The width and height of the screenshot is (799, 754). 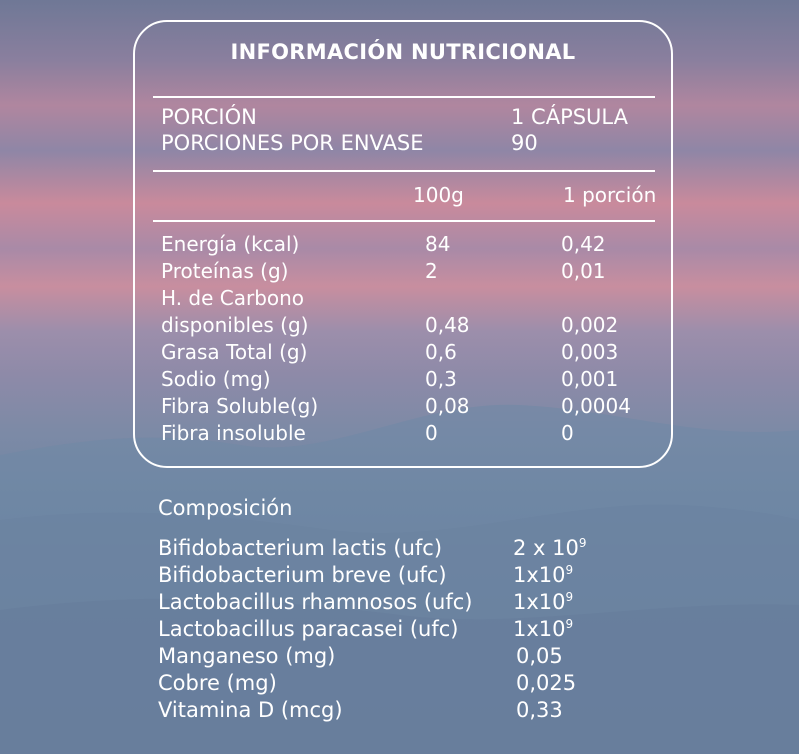 I want to click on nutrient-label: Sodio (mg), so click(x=216, y=379).